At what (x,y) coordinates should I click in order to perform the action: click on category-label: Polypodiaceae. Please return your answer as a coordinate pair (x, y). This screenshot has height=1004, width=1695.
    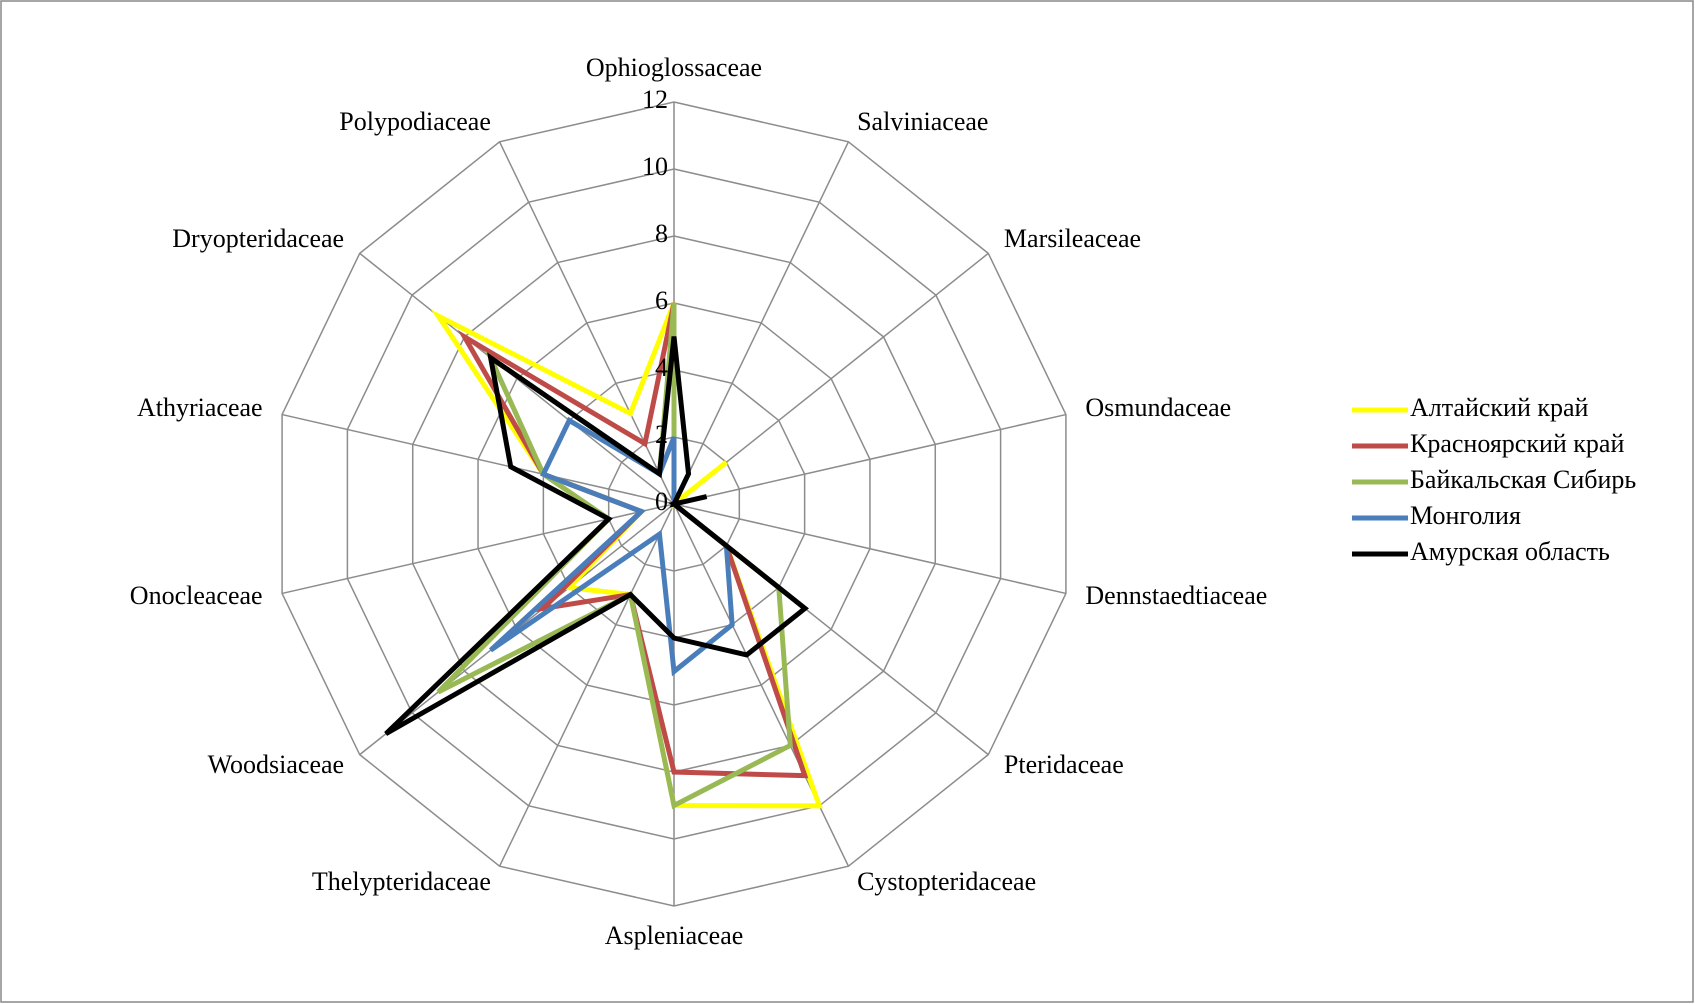
    Looking at the image, I should click on (415, 121).